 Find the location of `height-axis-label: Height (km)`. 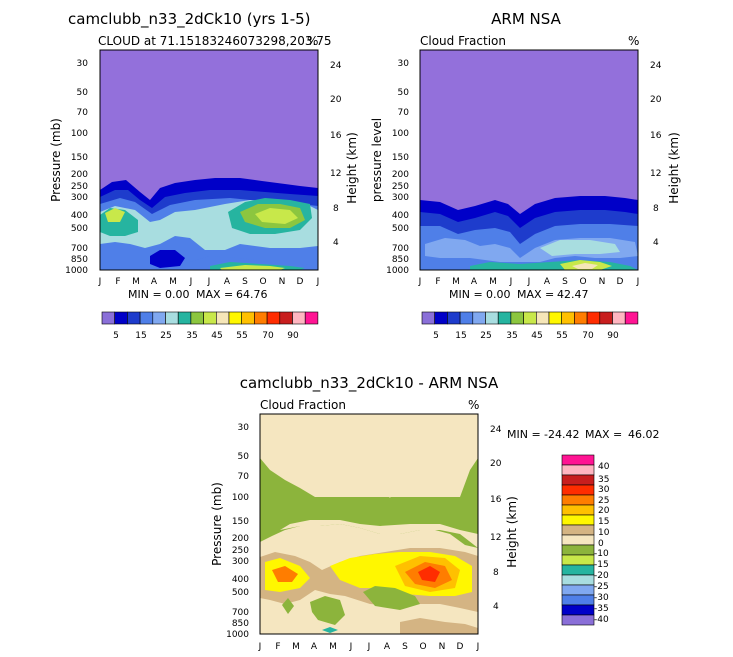

height-axis-label: Height (km) is located at coordinates (352, 167).